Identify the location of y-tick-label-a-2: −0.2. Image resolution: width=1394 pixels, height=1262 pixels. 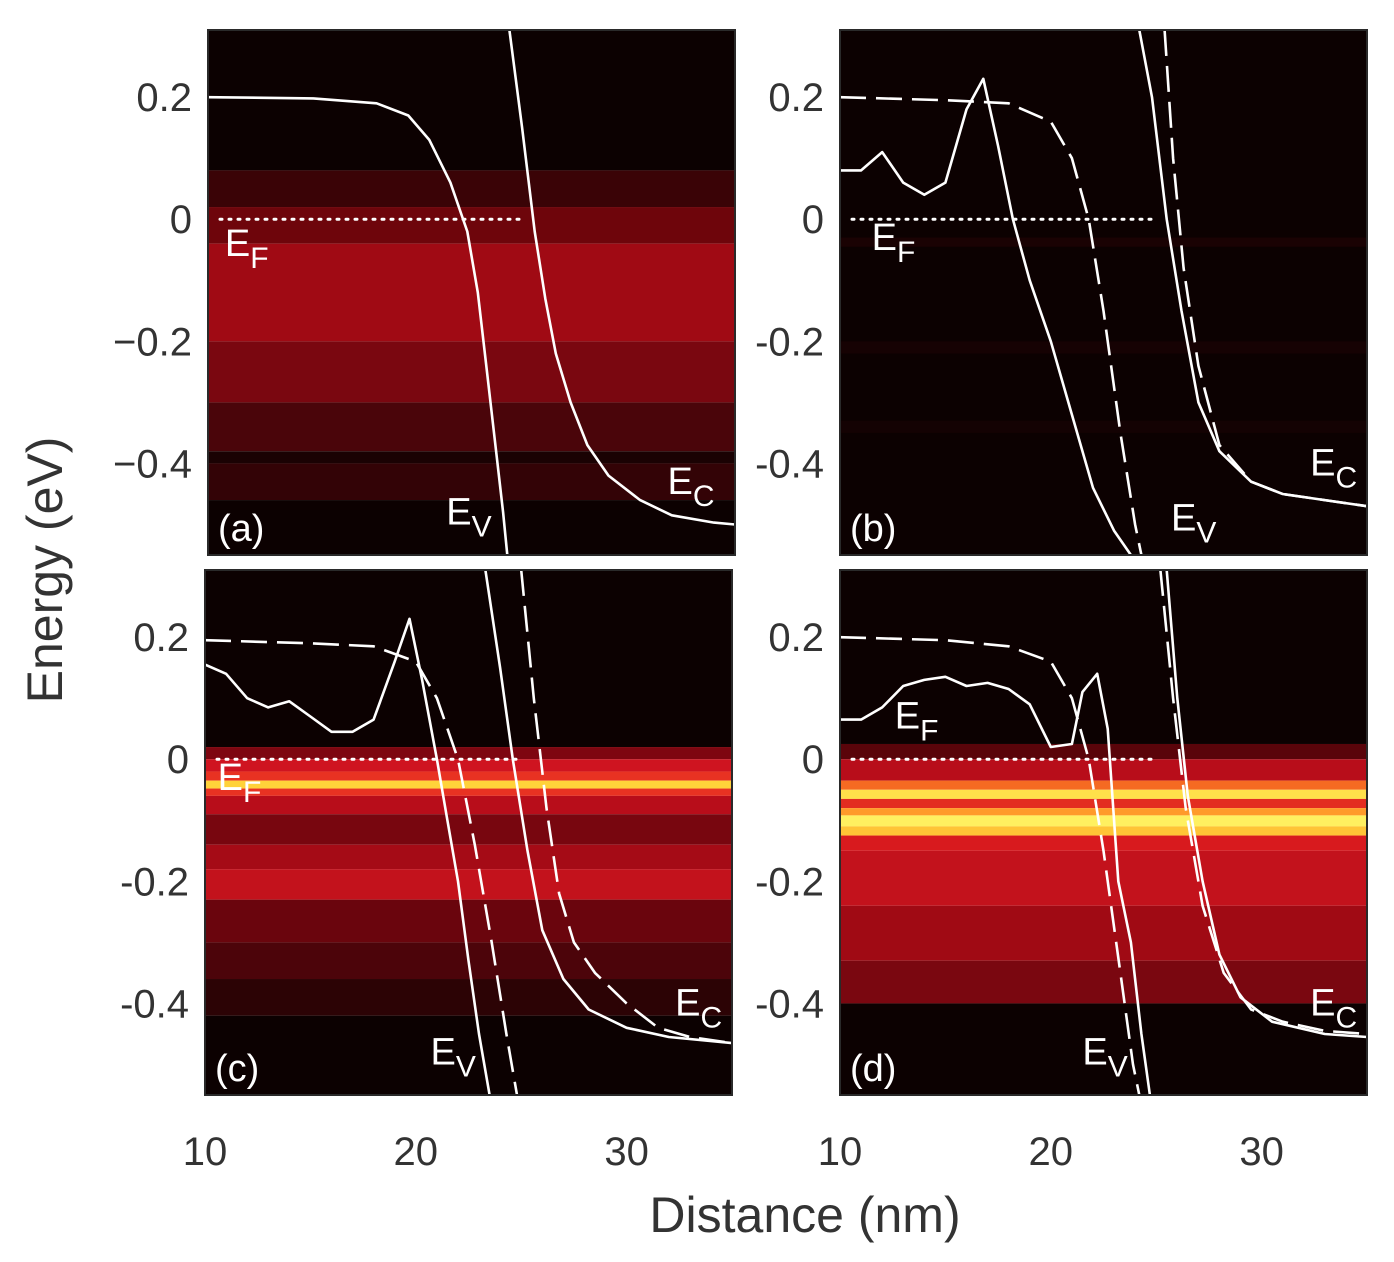
(152, 342).